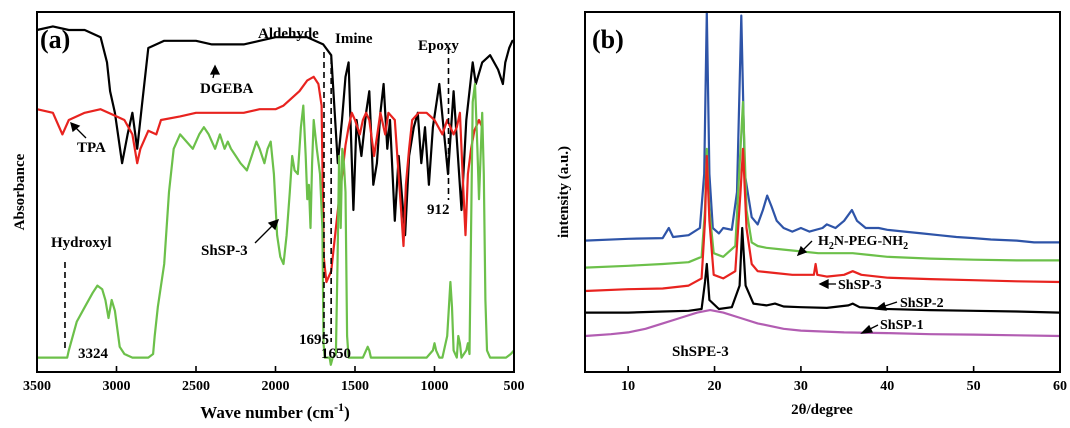 Image resolution: width=1070 pixels, height=428 pixels. I want to click on arrow-tpa-head, so click(75, 127).